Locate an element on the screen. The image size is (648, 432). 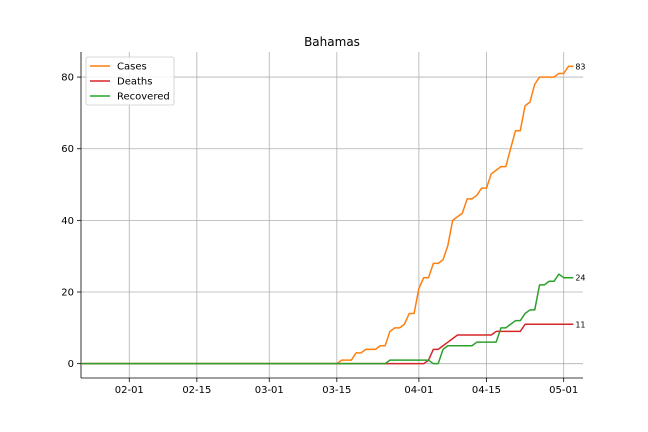
series-line-deaths is located at coordinates (327, 344).